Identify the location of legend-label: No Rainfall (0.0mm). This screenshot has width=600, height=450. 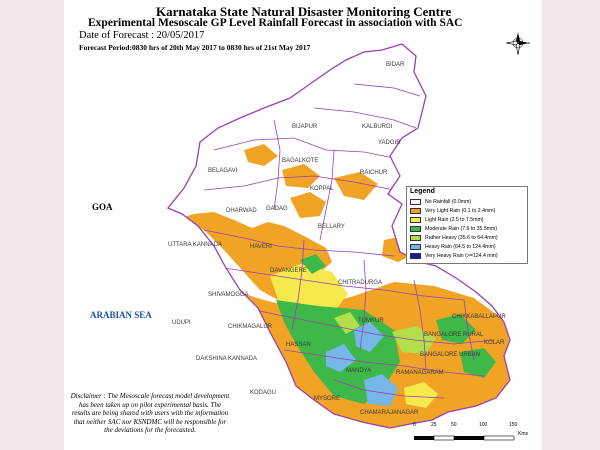
(448, 202).